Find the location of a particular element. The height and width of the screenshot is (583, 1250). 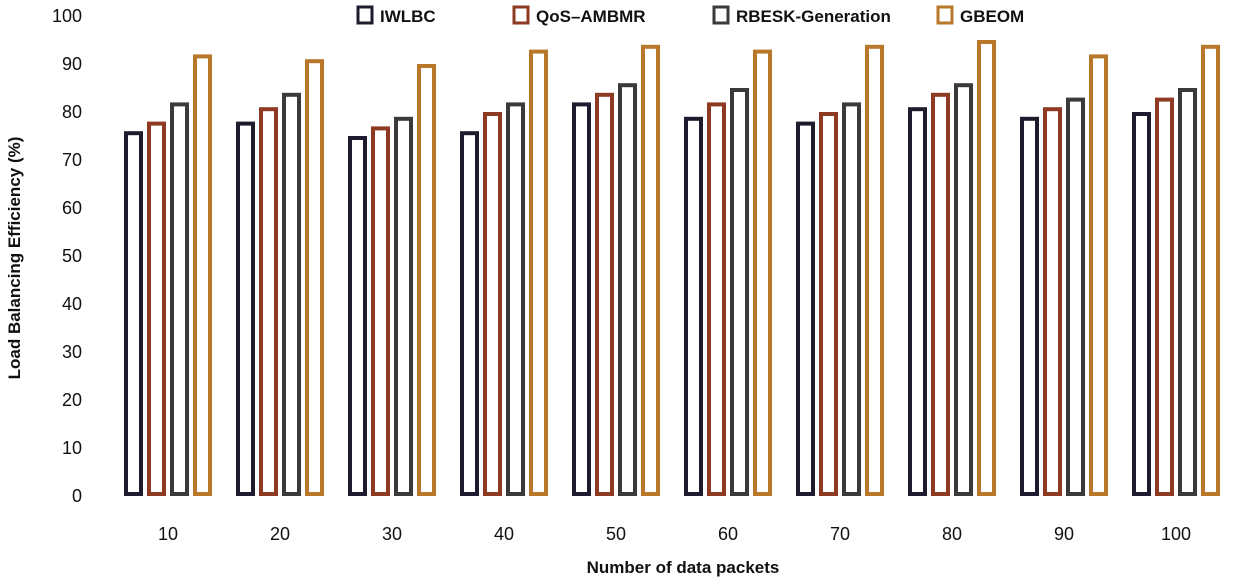

x-tick-label: 20 is located at coordinates (280, 534).